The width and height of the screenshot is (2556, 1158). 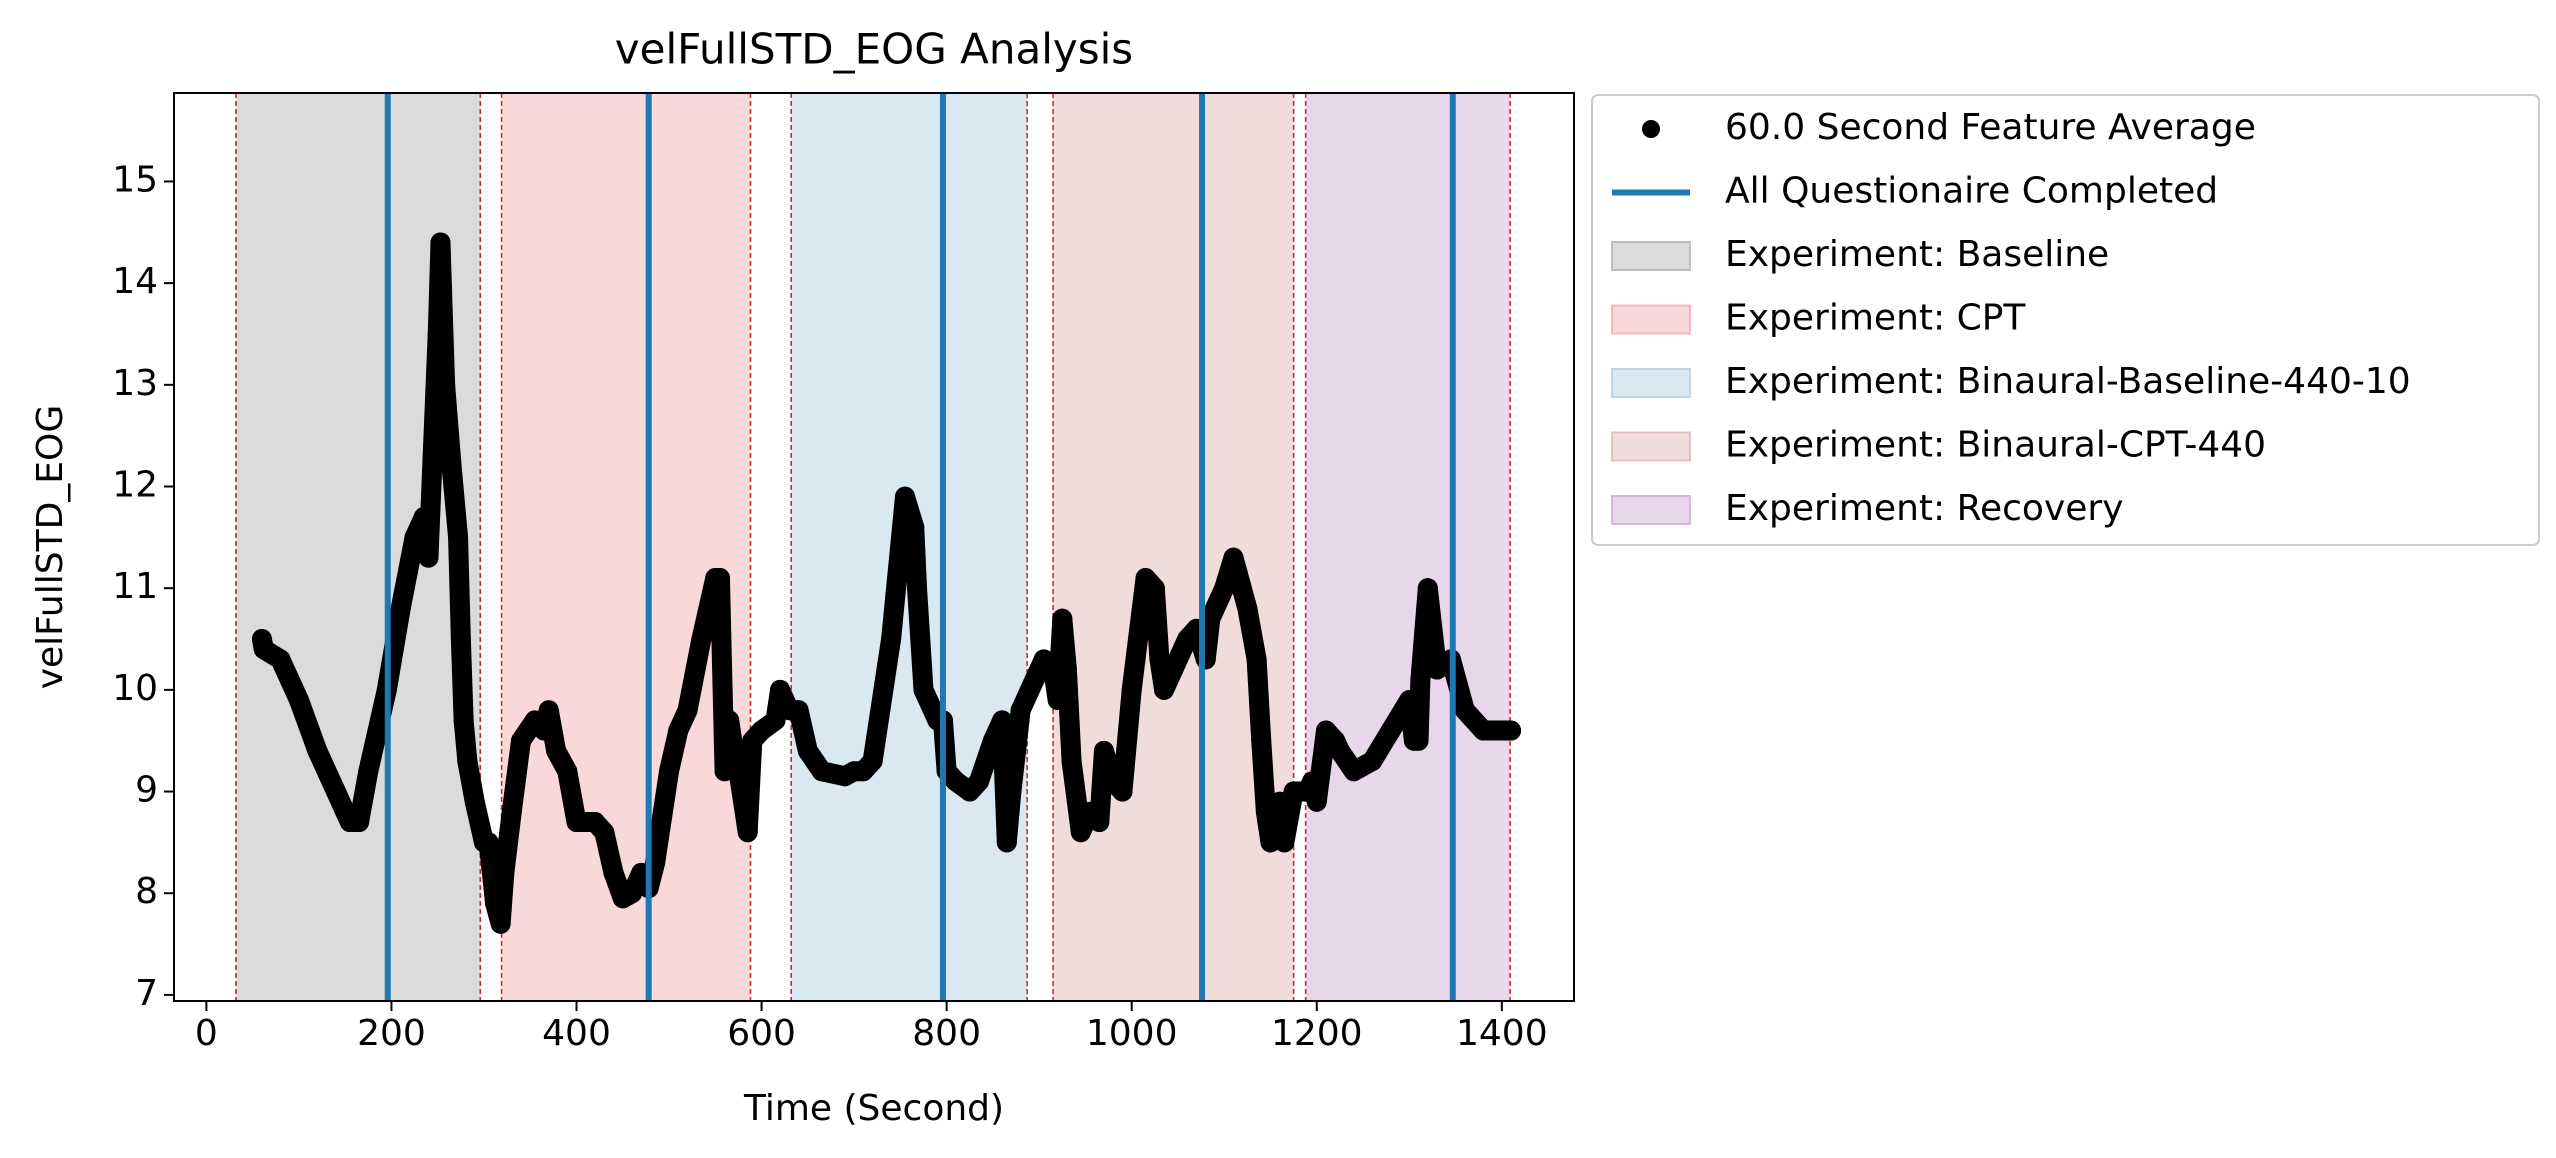 What do you see at coordinates (761, 1033) in the screenshot?
I see `x-tick-label: 600` at bounding box center [761, 1033].